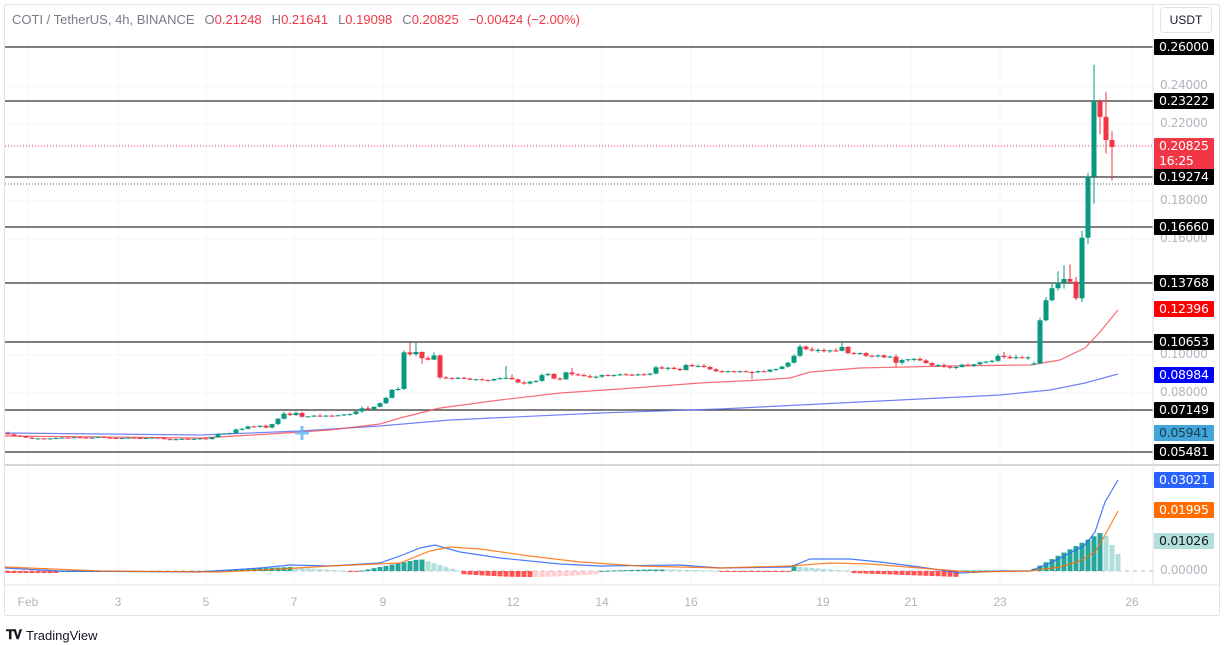 The width and height of the screenshot is (1224, 645). Describe the element at coordinates (1184, 283) in the screenshot. I see `level-0-13768-tag: 0.13768` at that location.